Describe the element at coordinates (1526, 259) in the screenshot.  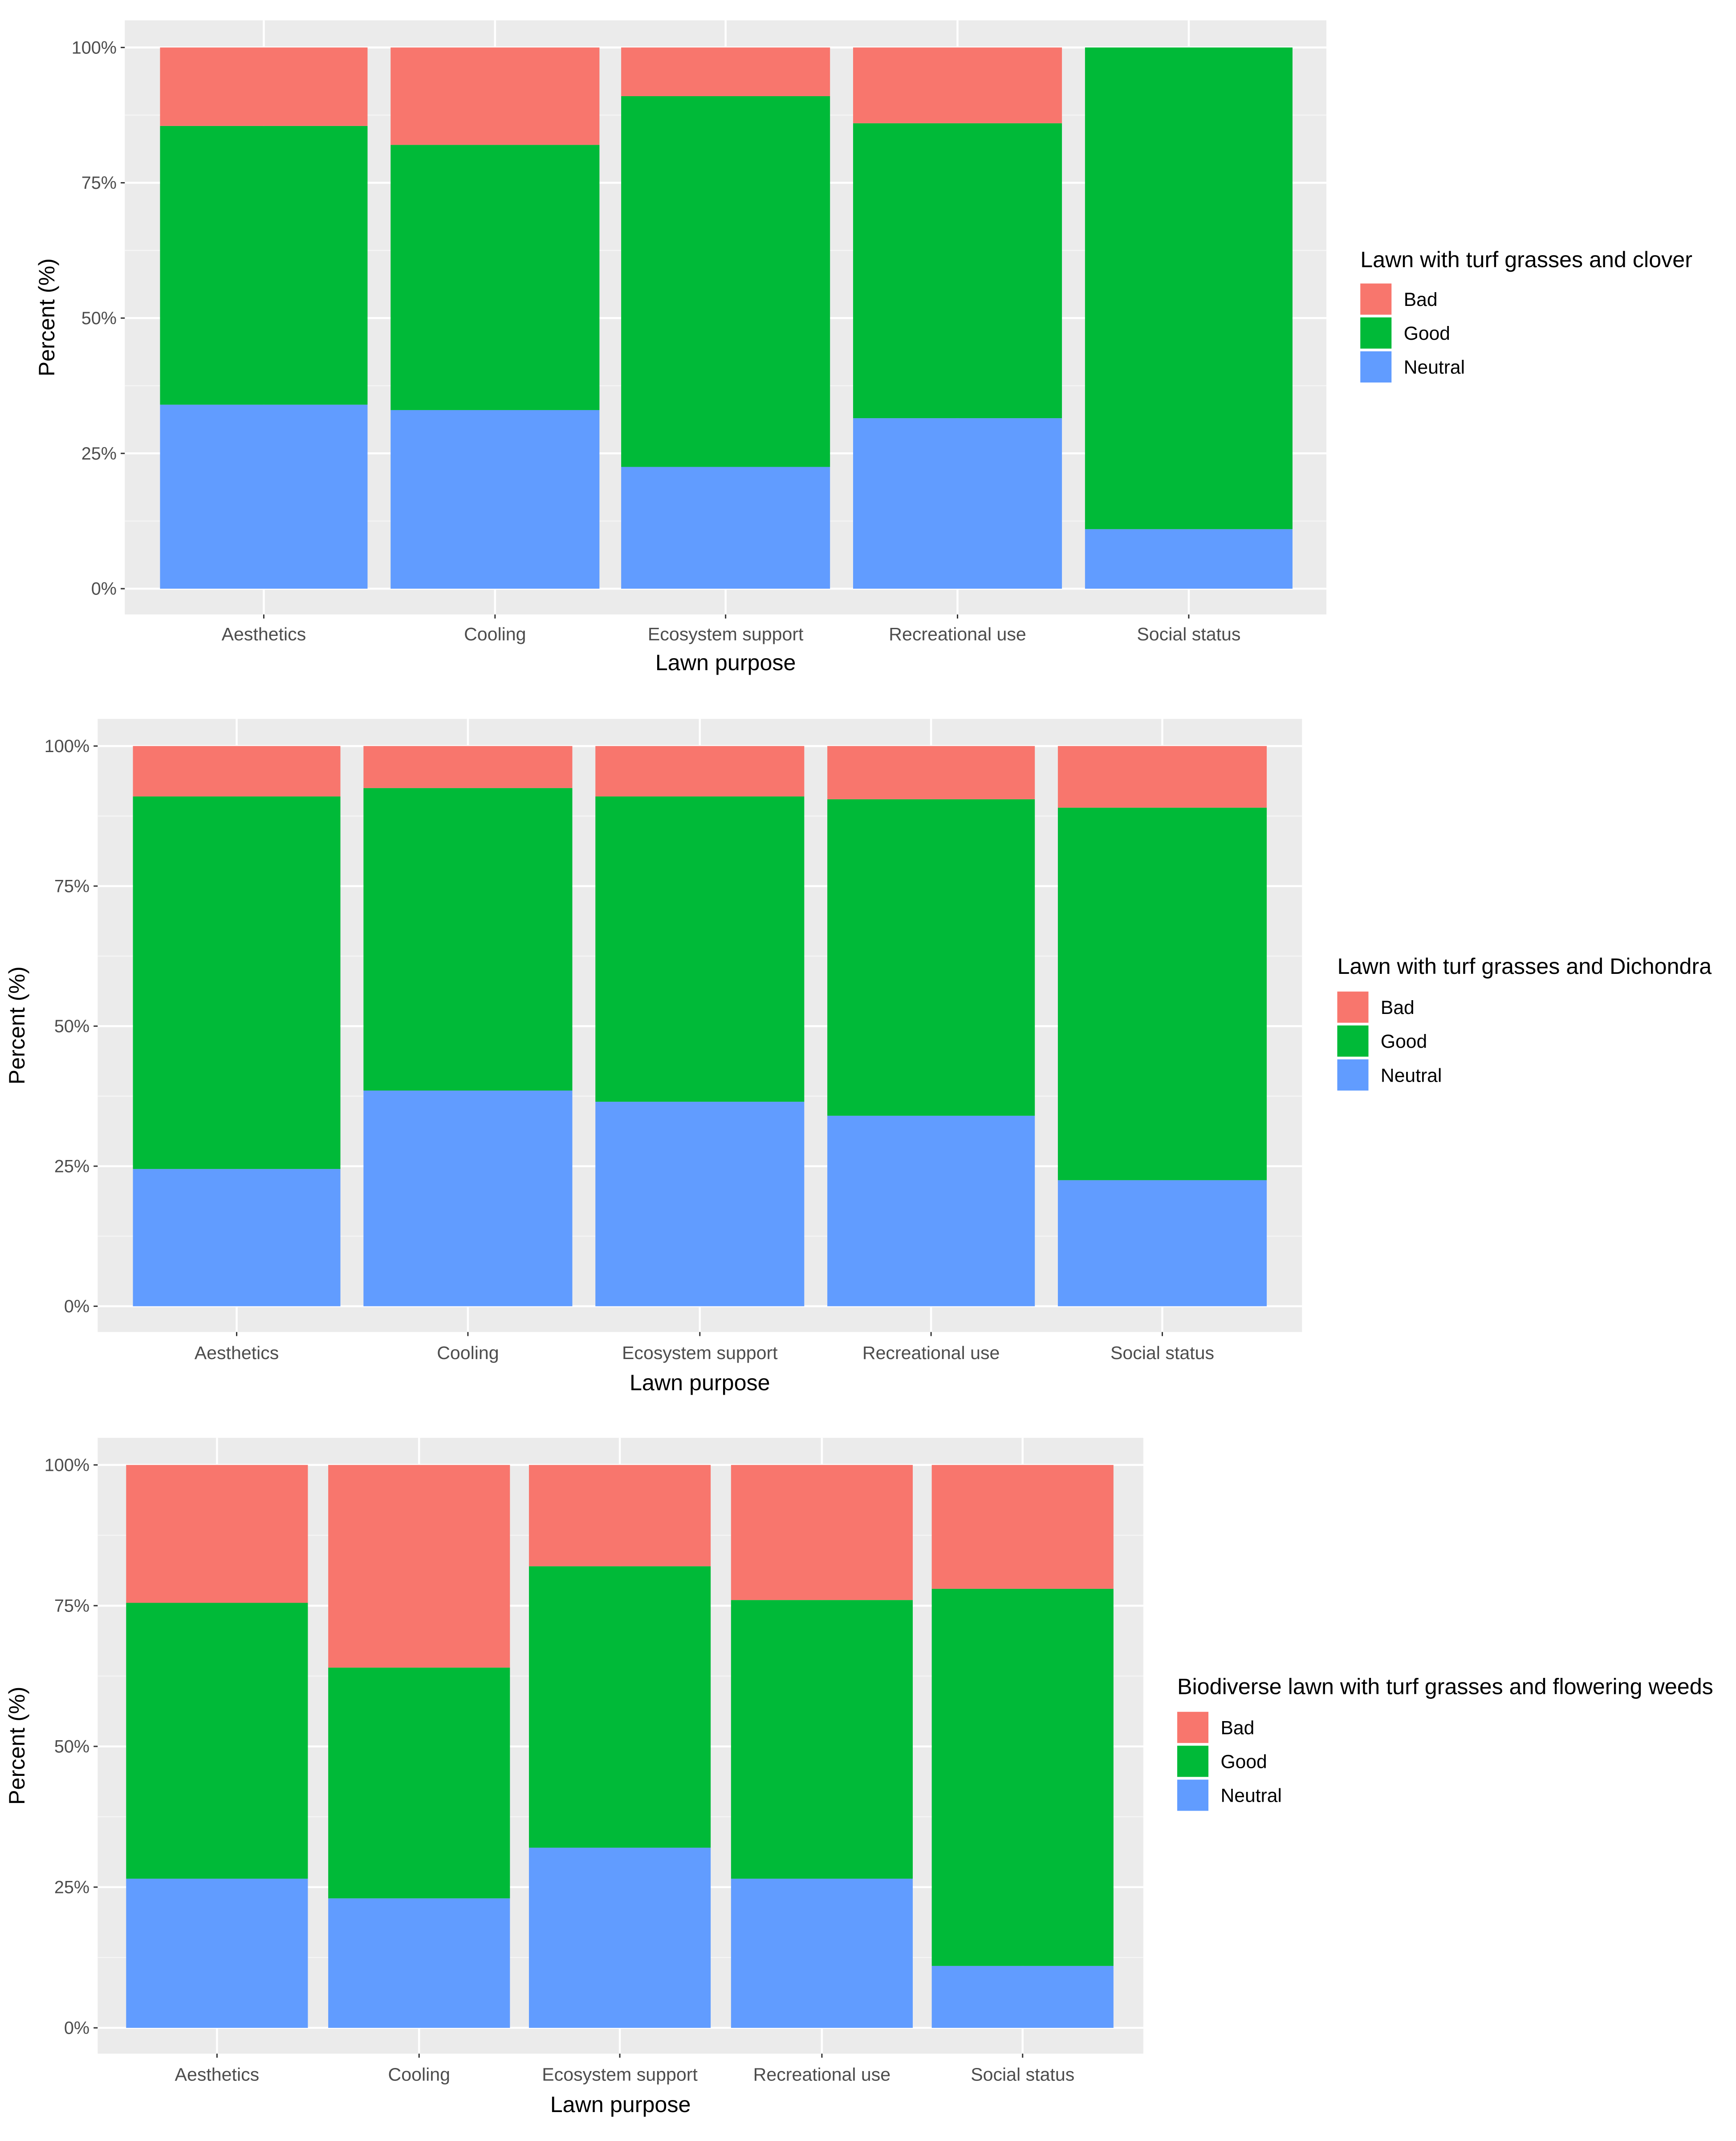
I see `legend-title: Lawn with turf grasses and clover` at that location.